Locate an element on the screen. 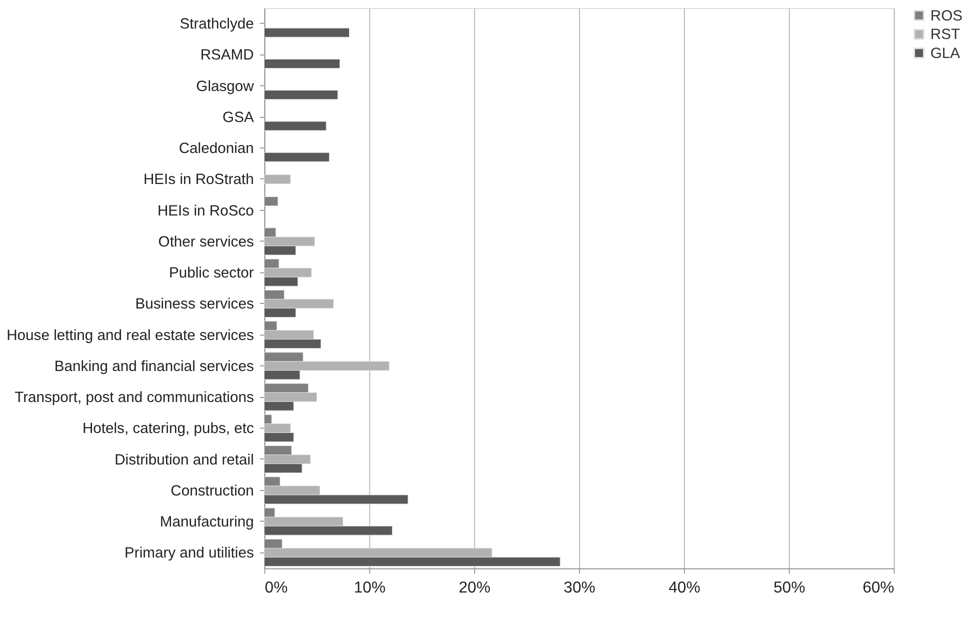 This screenshot has width=968, height=625. y-tick-label: Public sector is located at coordinates (211, 274).